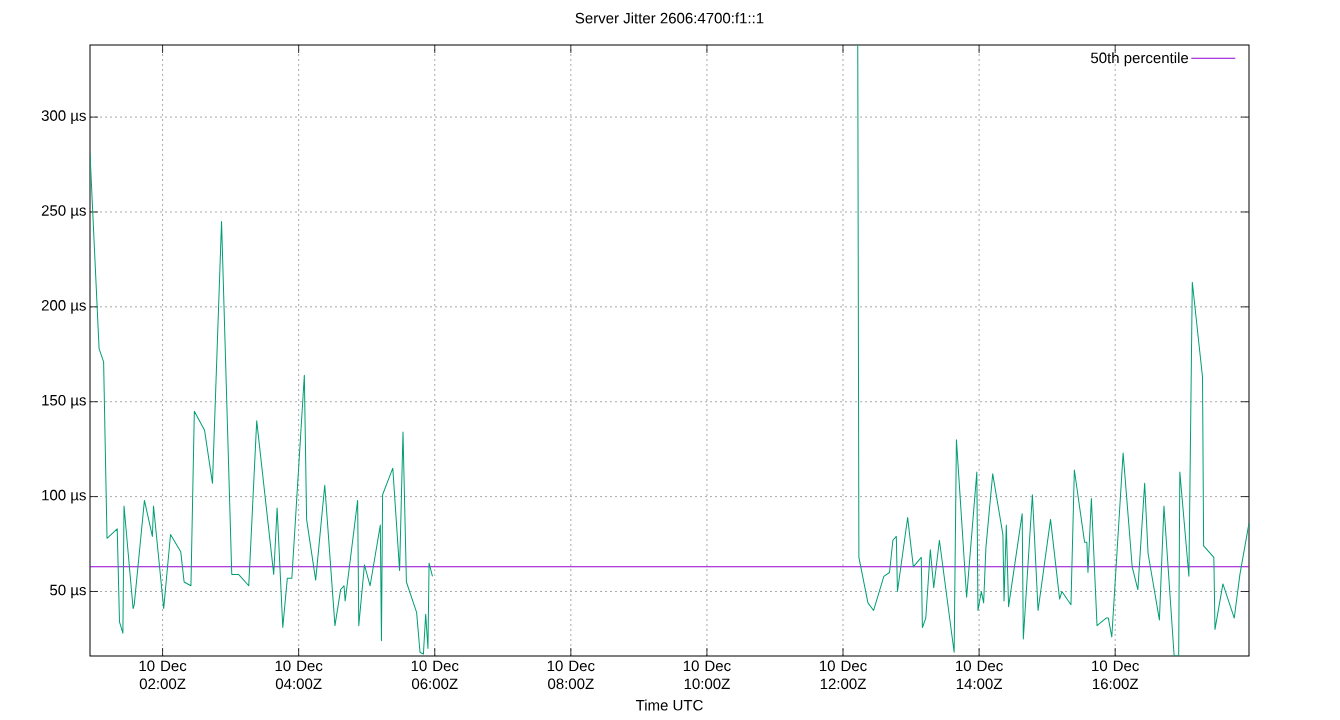  Describe the element at coordinates (299, 675) in the screenshot. I see `x-tick-label: 10 Dec 04:00Z` at that location.